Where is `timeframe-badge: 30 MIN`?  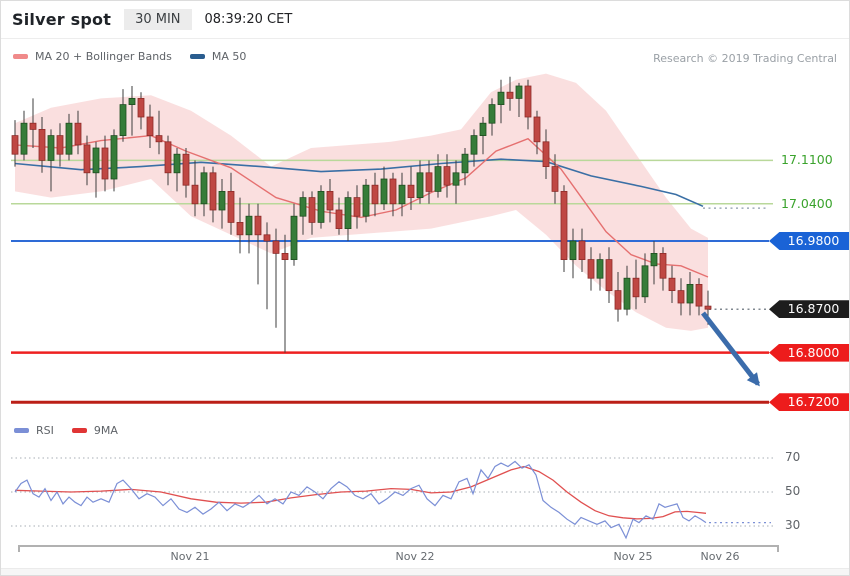
timeframe-badge: 30 MIN is located at coordinates (158, 19).